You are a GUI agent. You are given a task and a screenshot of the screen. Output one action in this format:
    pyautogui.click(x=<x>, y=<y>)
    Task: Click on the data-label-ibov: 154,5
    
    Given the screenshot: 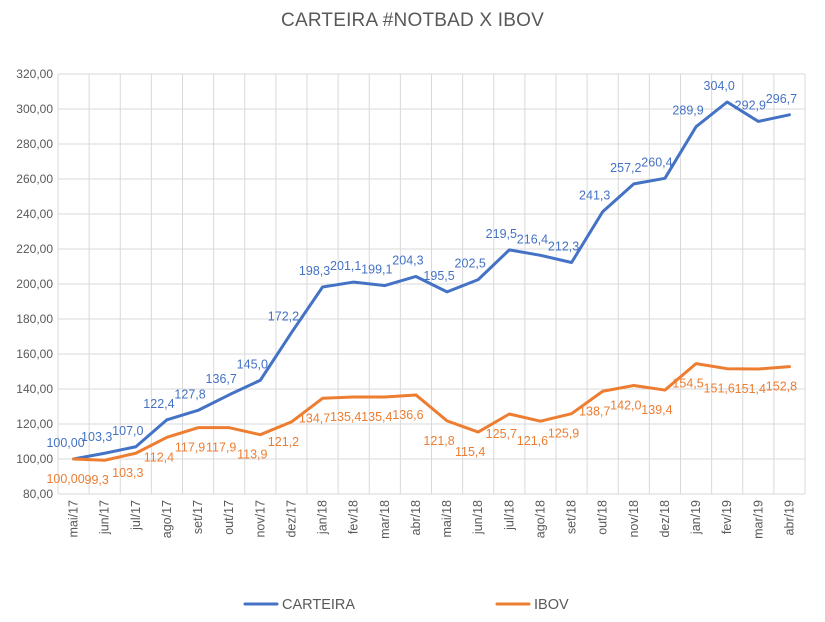 What is the action you would take?
    pyautogui.click(x=687, y=384)
    